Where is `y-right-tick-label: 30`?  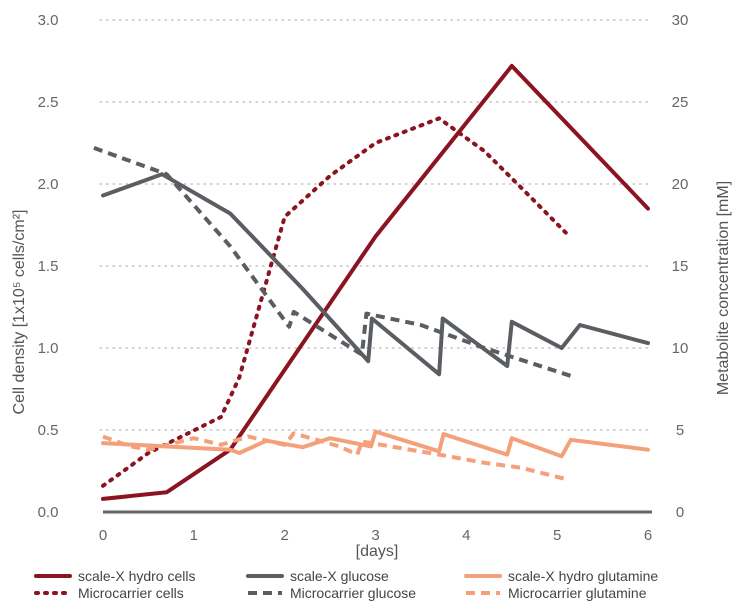 y-right-tick-label: 30 is located at coordinates (680, 20).